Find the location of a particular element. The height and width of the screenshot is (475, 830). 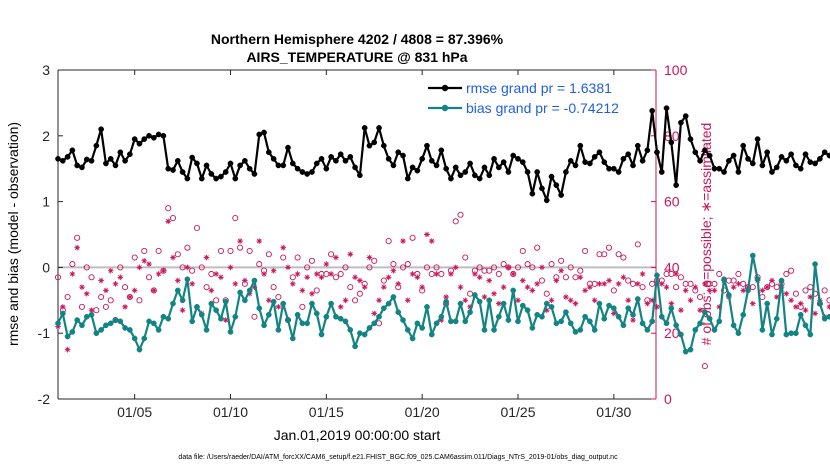

y-right-tick-label: 0 is located at coordinates (668, 399).